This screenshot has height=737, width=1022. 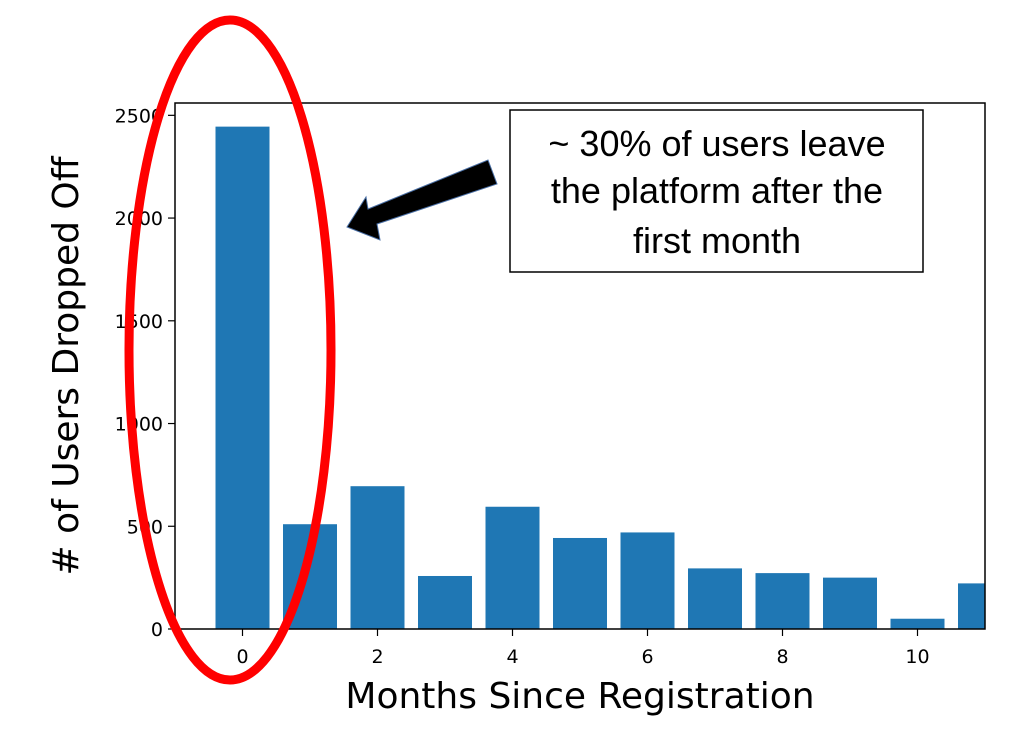 What do you see at coordinates (422, 200) in the screenshot?
I see `arrow-pointer` at bounding box center [422, 200].